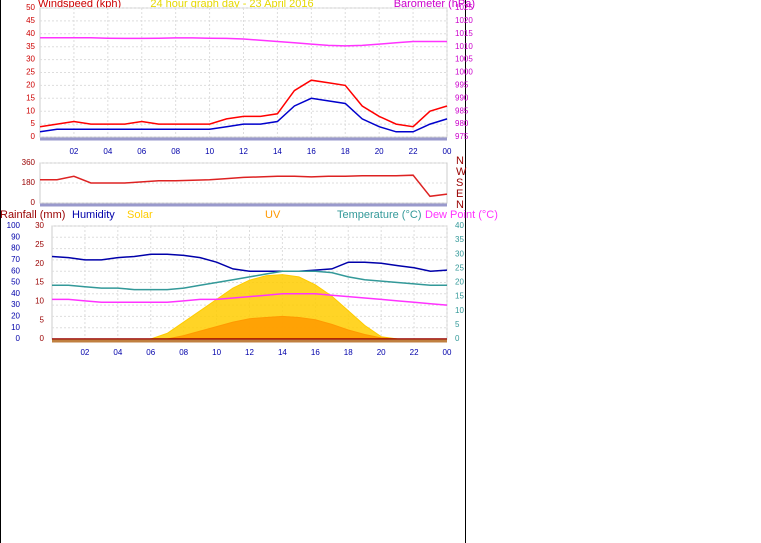 The height and width of the screenshot is (543, 761). Describe the element at coordinates (464, 20) in the screenshot. I see `y2-tick-label: 1020` at that location.